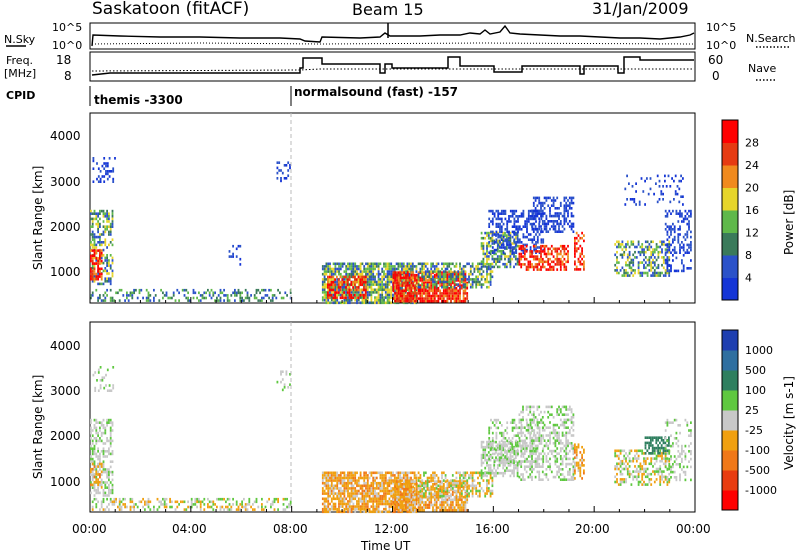 This screenshot has height=554, width=800. I want to click on nsearch-trace, so click(393, 43).